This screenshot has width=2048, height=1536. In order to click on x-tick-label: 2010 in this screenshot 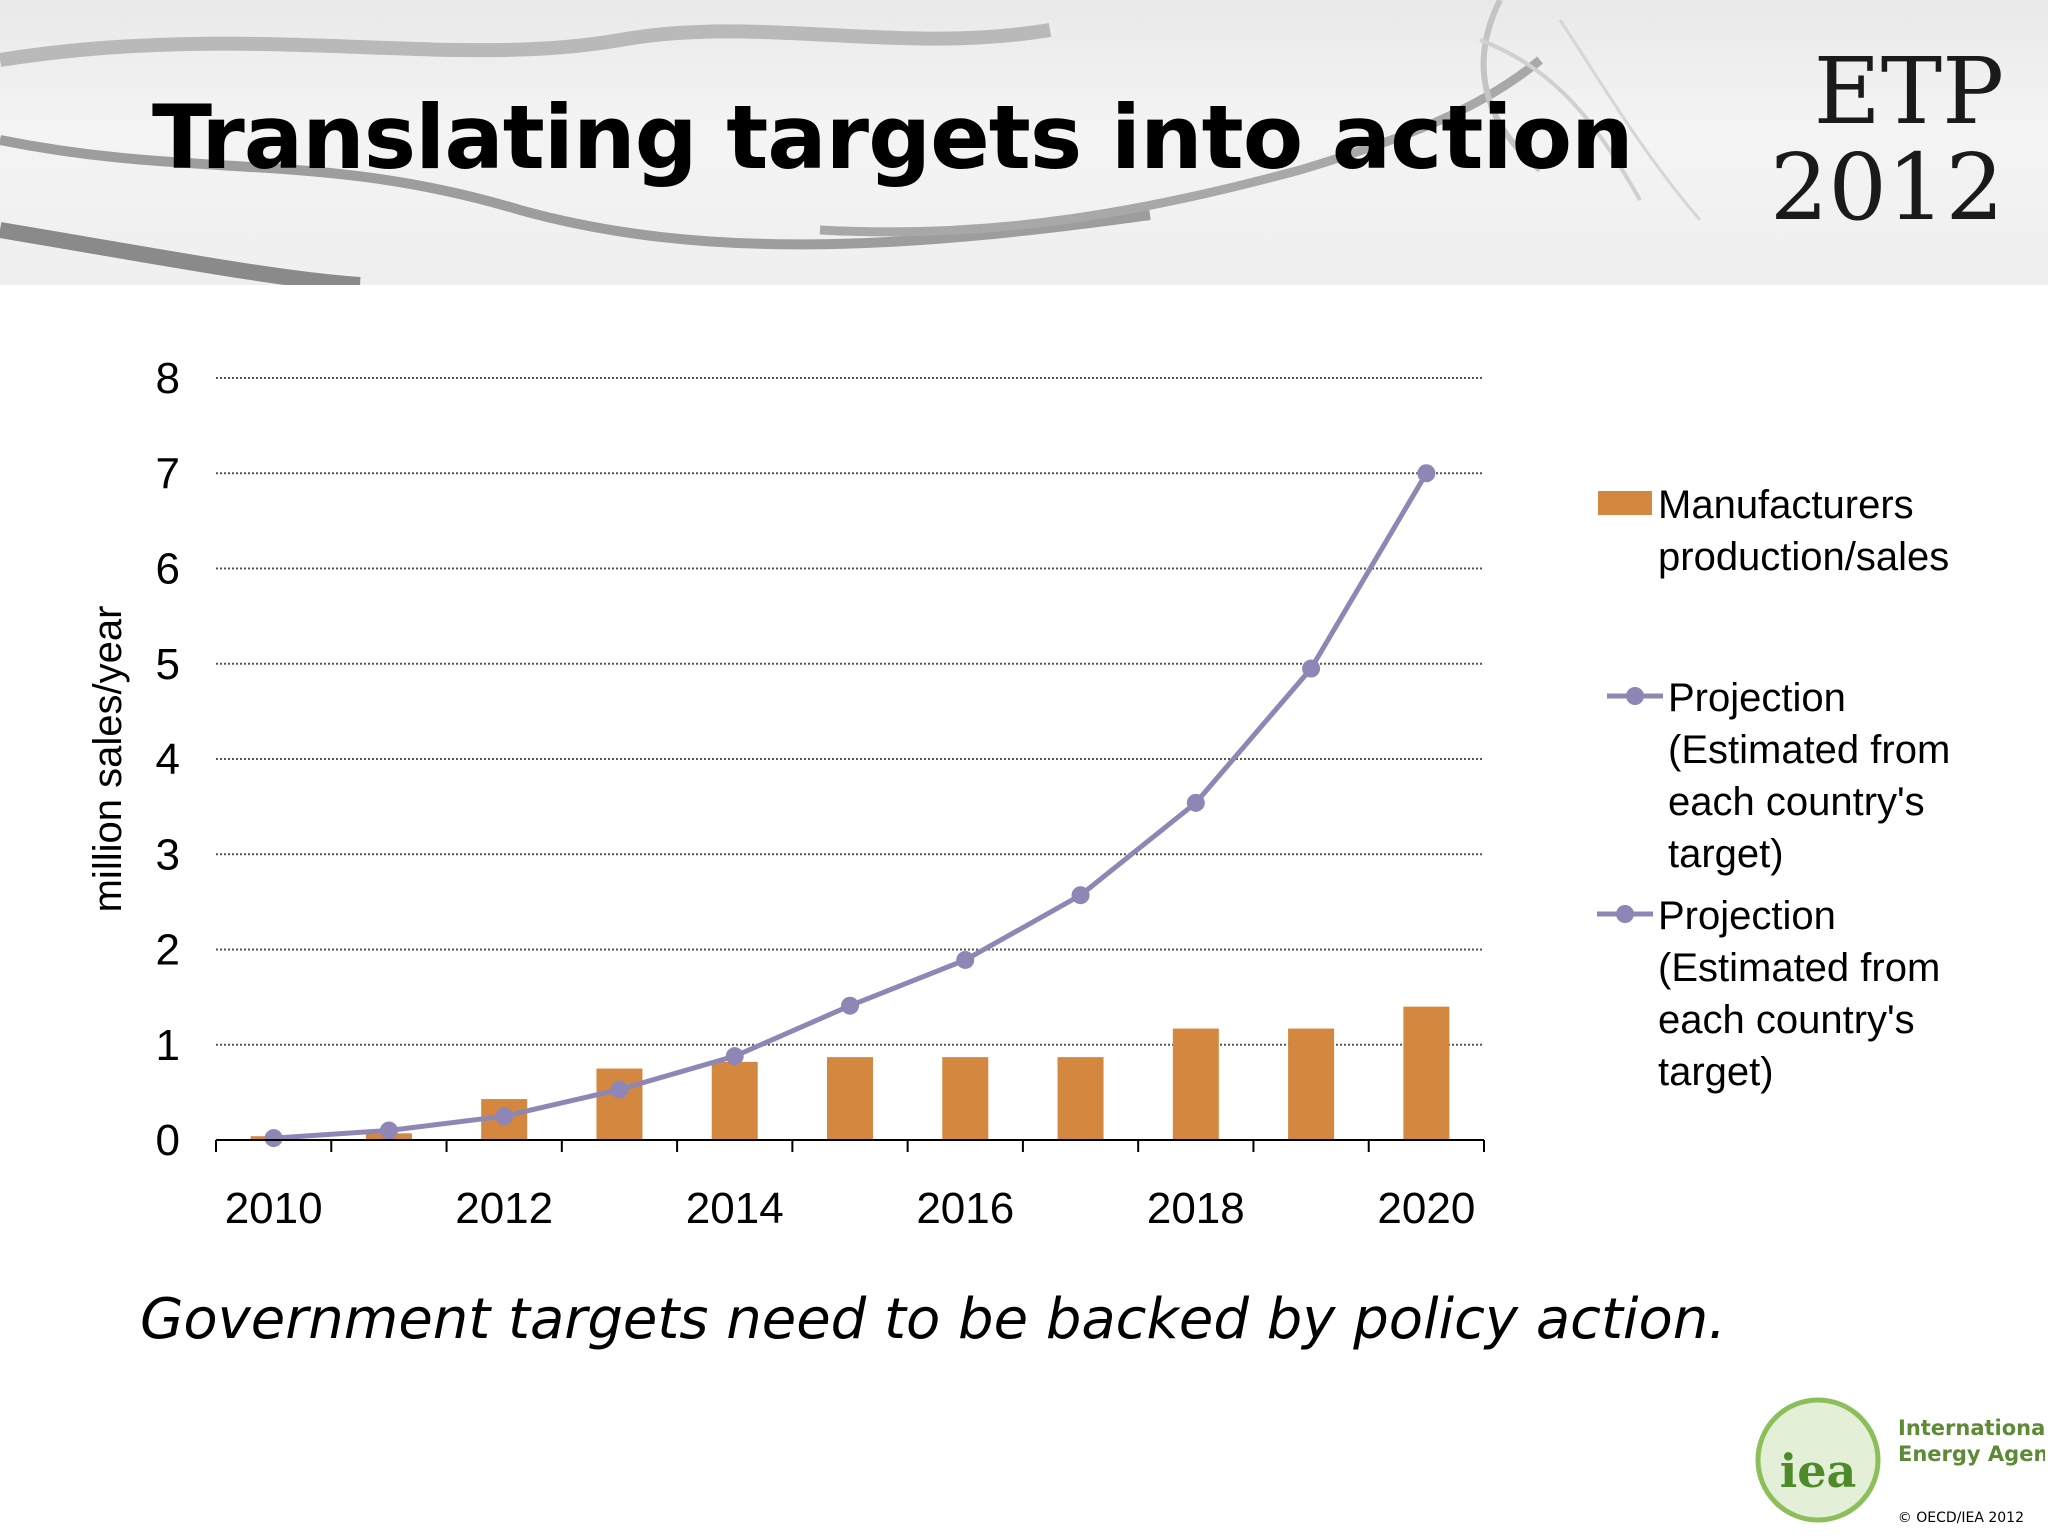, I will do `click(274, 1208)`.